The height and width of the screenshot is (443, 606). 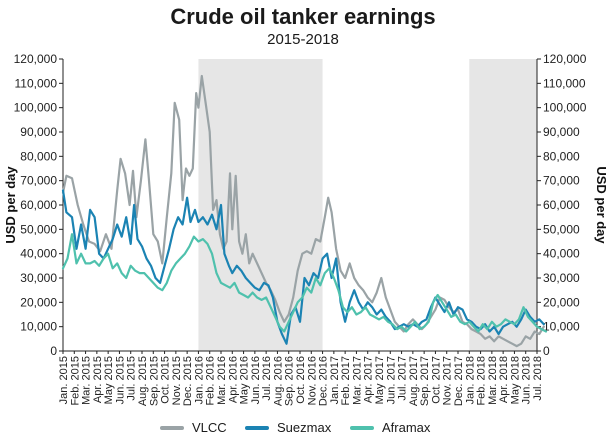 I want to click on x-tick-label: Jan. 2018, so click(x=470, y=380).